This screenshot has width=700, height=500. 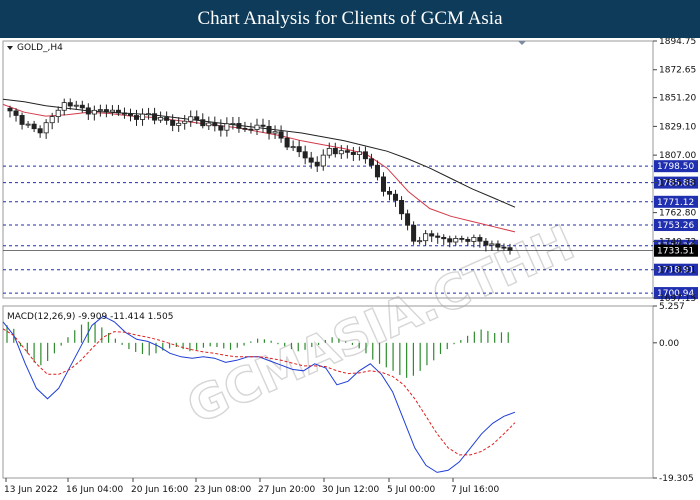 What do you see at coordinates (286, 490) in the screenshot?
I see `time-tick-label: 27 Jun 20:00` at bounding box center [286, 490].